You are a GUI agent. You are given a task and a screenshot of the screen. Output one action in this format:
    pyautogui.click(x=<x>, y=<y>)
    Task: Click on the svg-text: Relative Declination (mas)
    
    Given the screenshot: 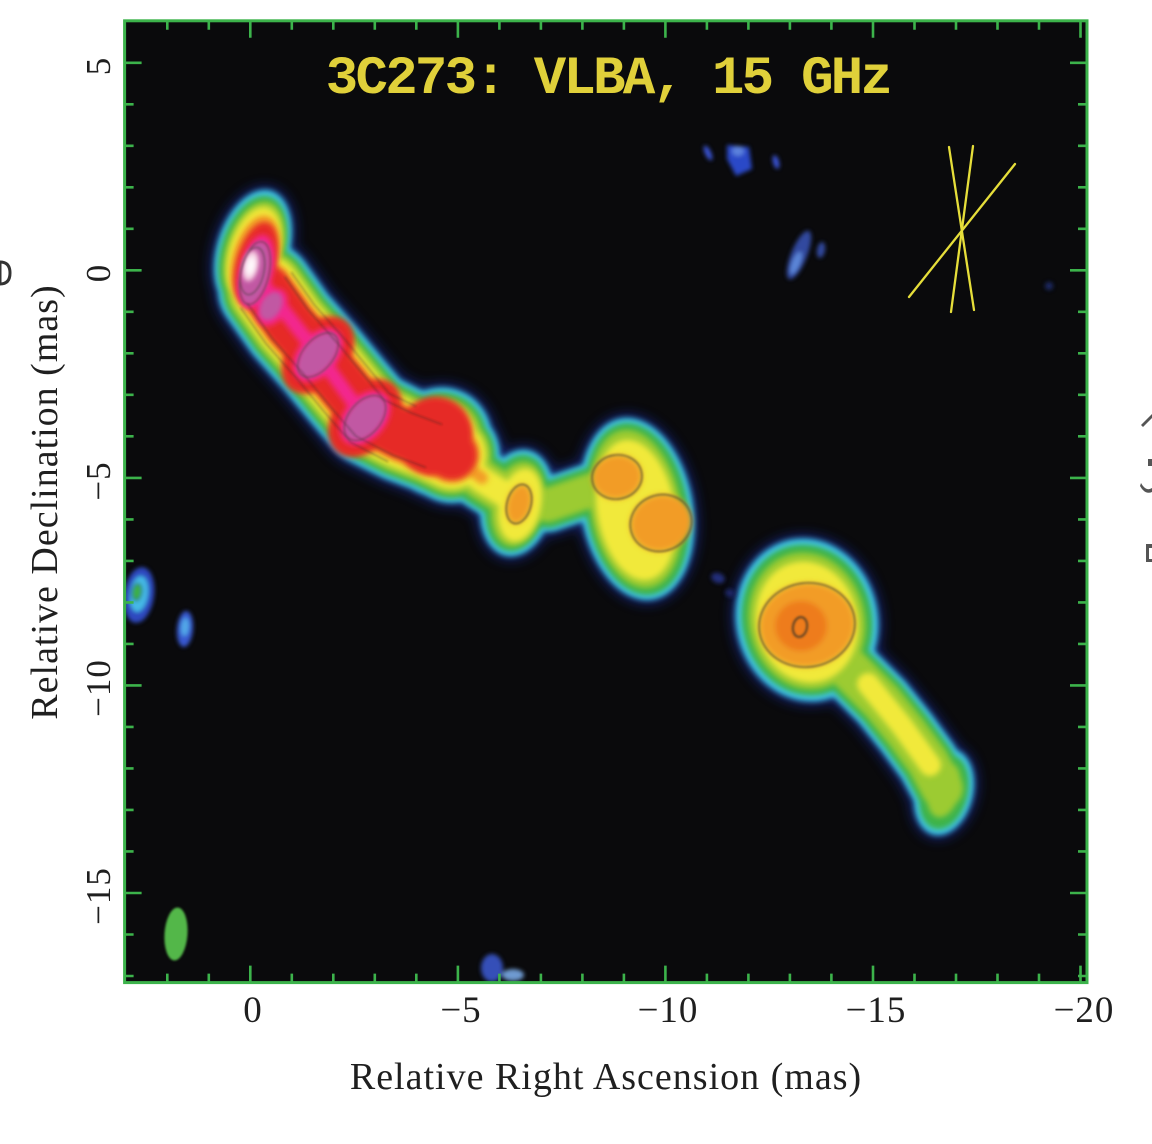 What is the action you would take?
    pyautogui.click(x=45, y=501)
    